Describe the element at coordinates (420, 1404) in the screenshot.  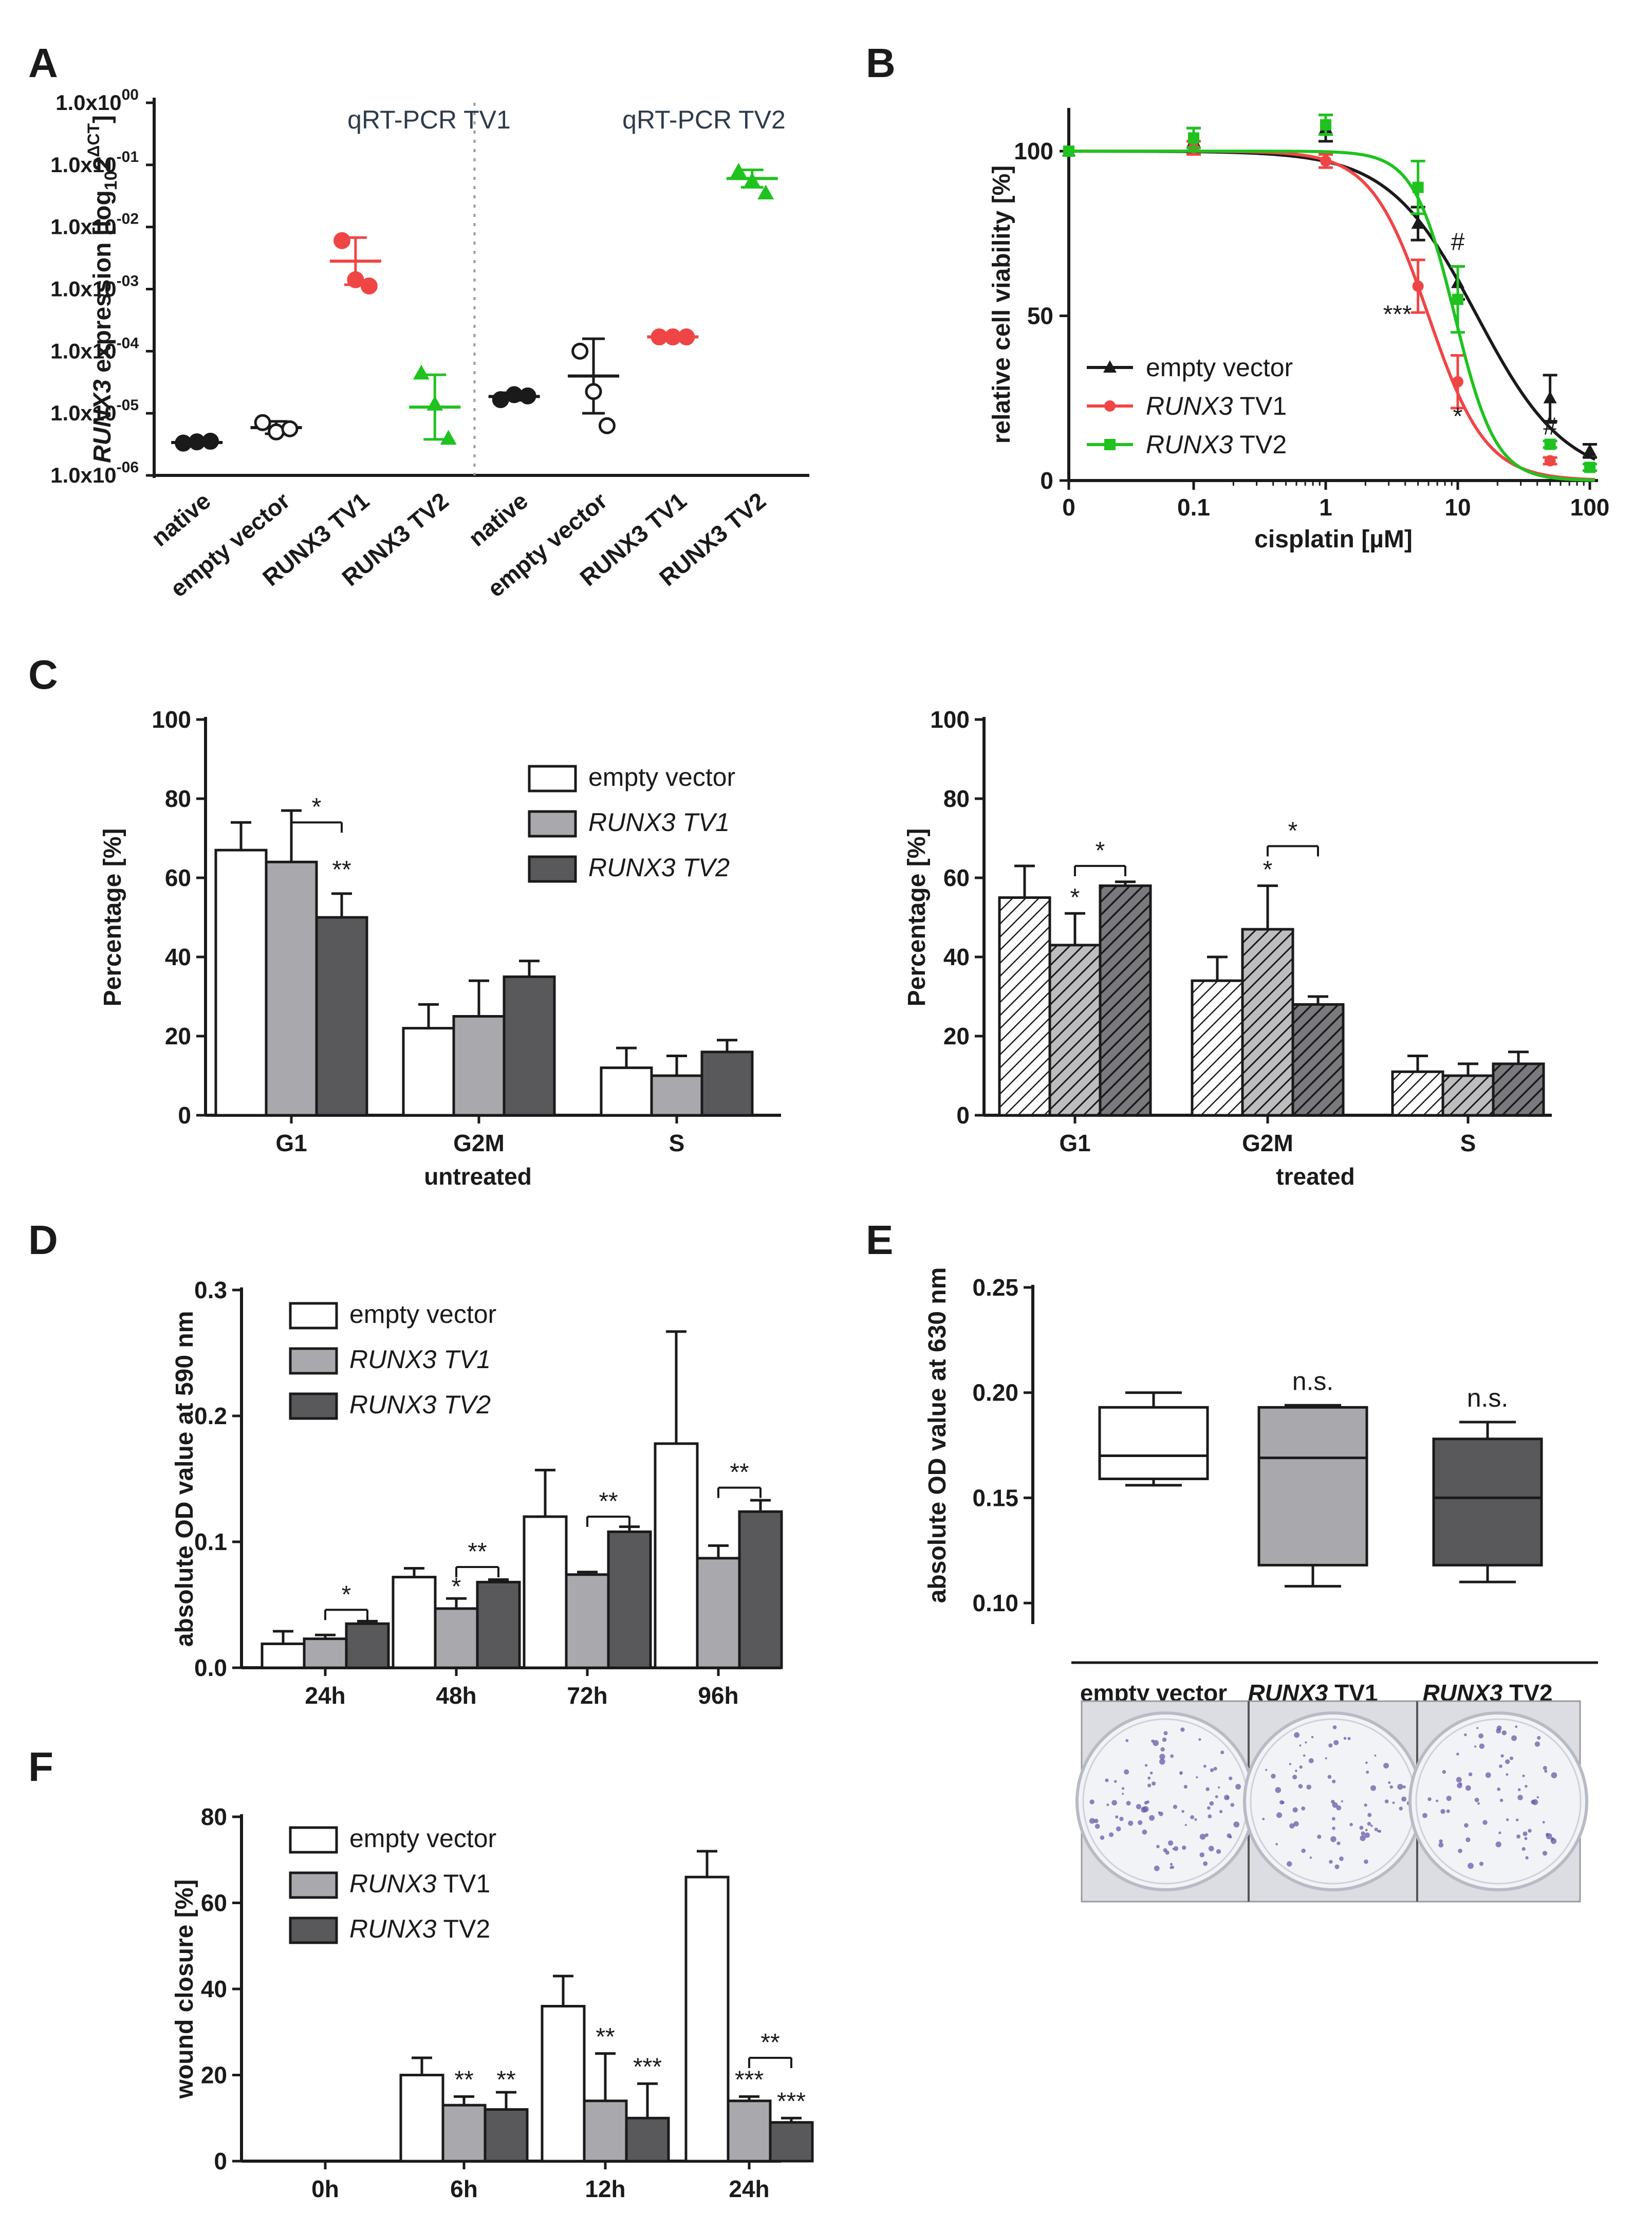
I see `legend-label: RUNX3 TV2` at that location.